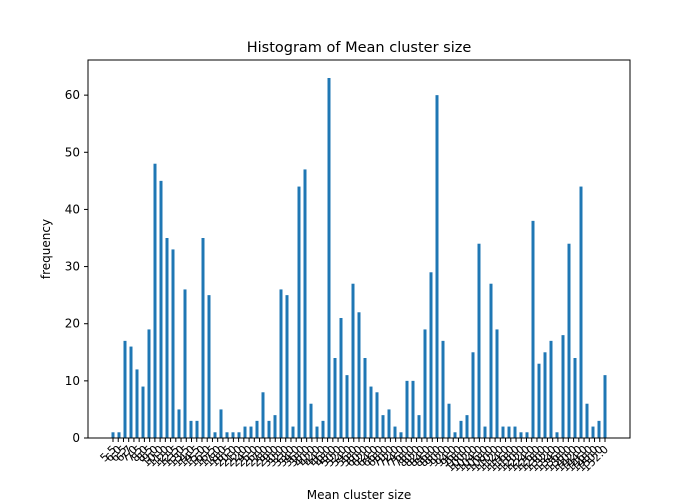 This screenshot has width=700, height=500. What do you see at coordinates (72, 209) in the screenshot?
I see `y-tick-label: 40` at bounding box center [72, 209].